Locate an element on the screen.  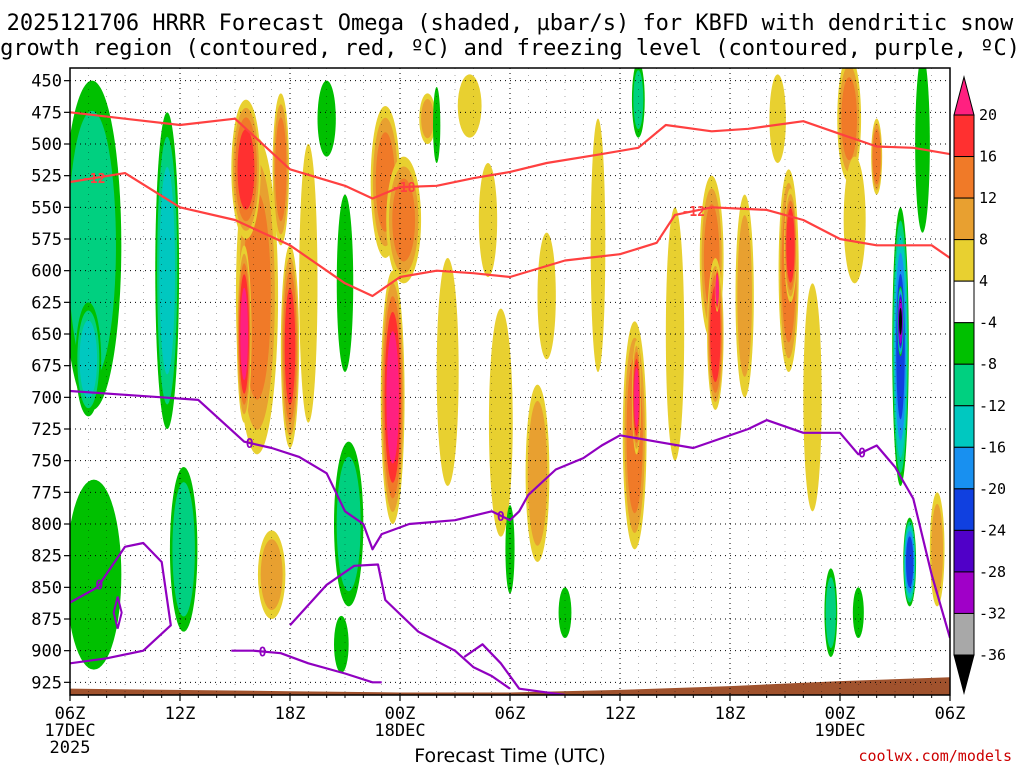
colorbar: 20 16 12 8 4 -4 -8 -12 -16 -20 -24 -28 -32 -36 is located at coordinates (979, 385).